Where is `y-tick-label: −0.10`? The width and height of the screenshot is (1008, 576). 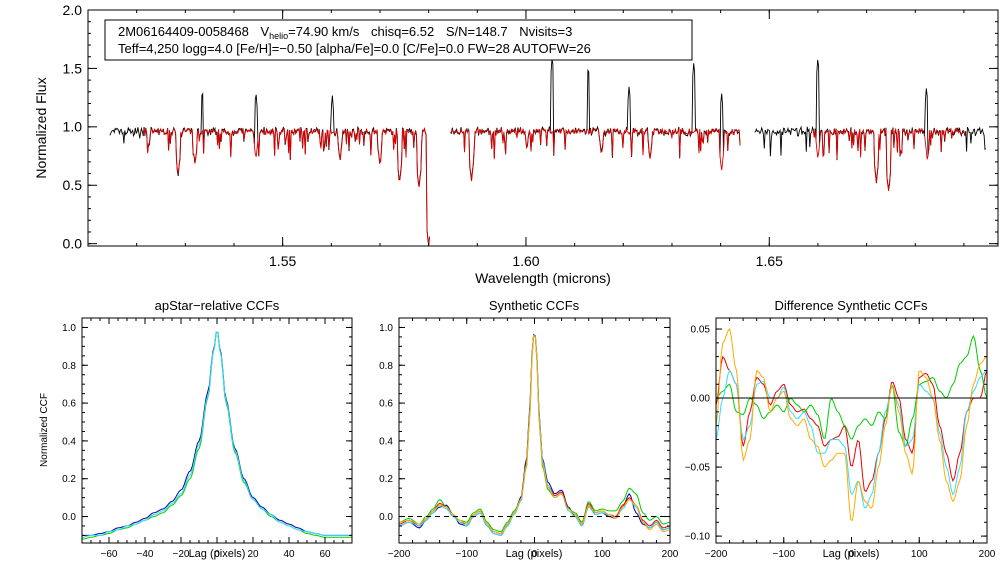
y-tick-label: −0.10 is located at coordinates (698, 537).